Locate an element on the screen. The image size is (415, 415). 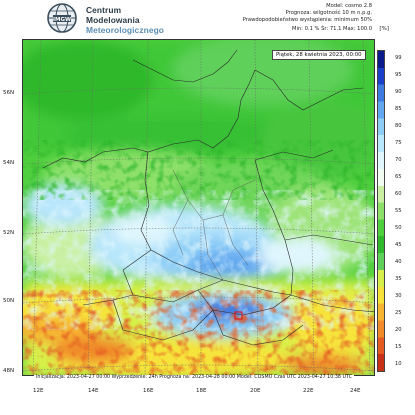
colorbar-tick-label: 75 is located at coordinates (398, 143).